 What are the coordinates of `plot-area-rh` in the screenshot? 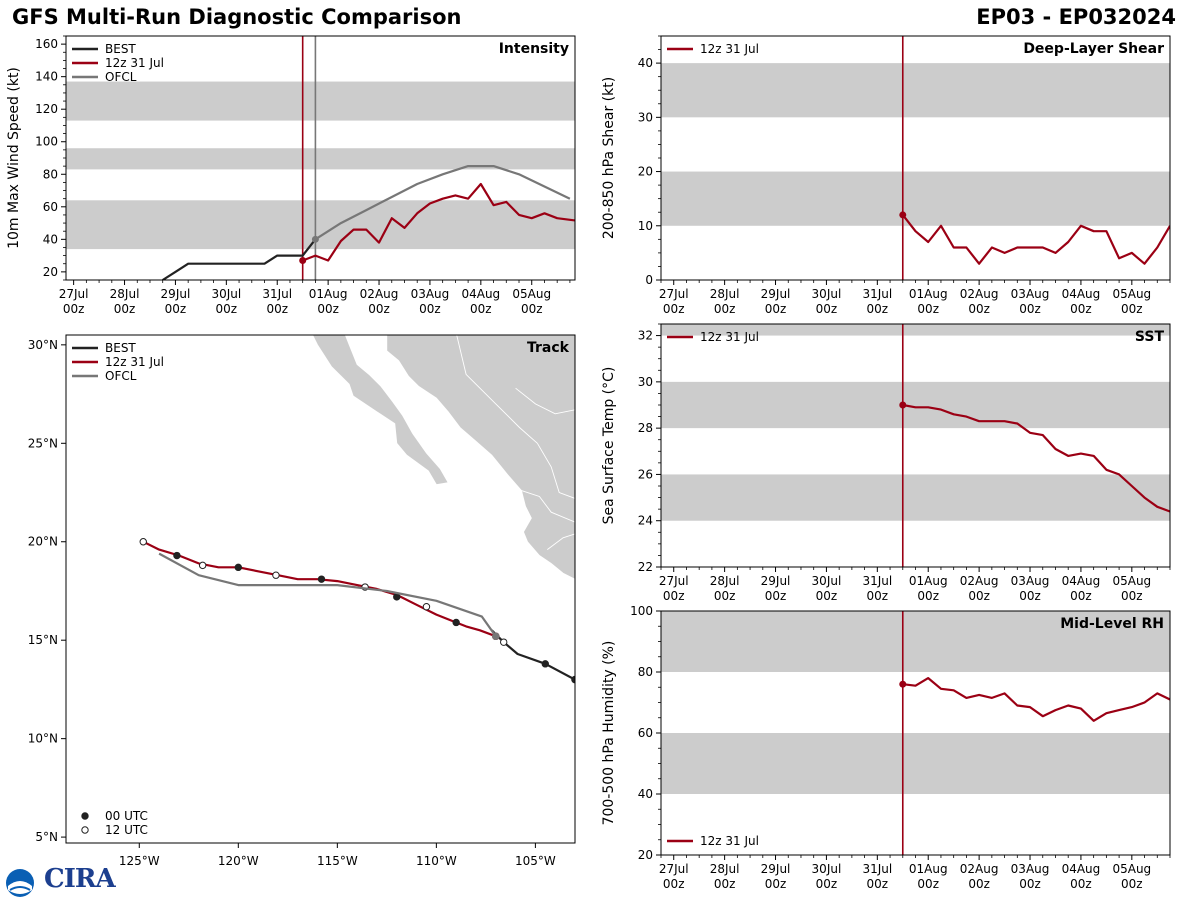 It's located at (915, 733).